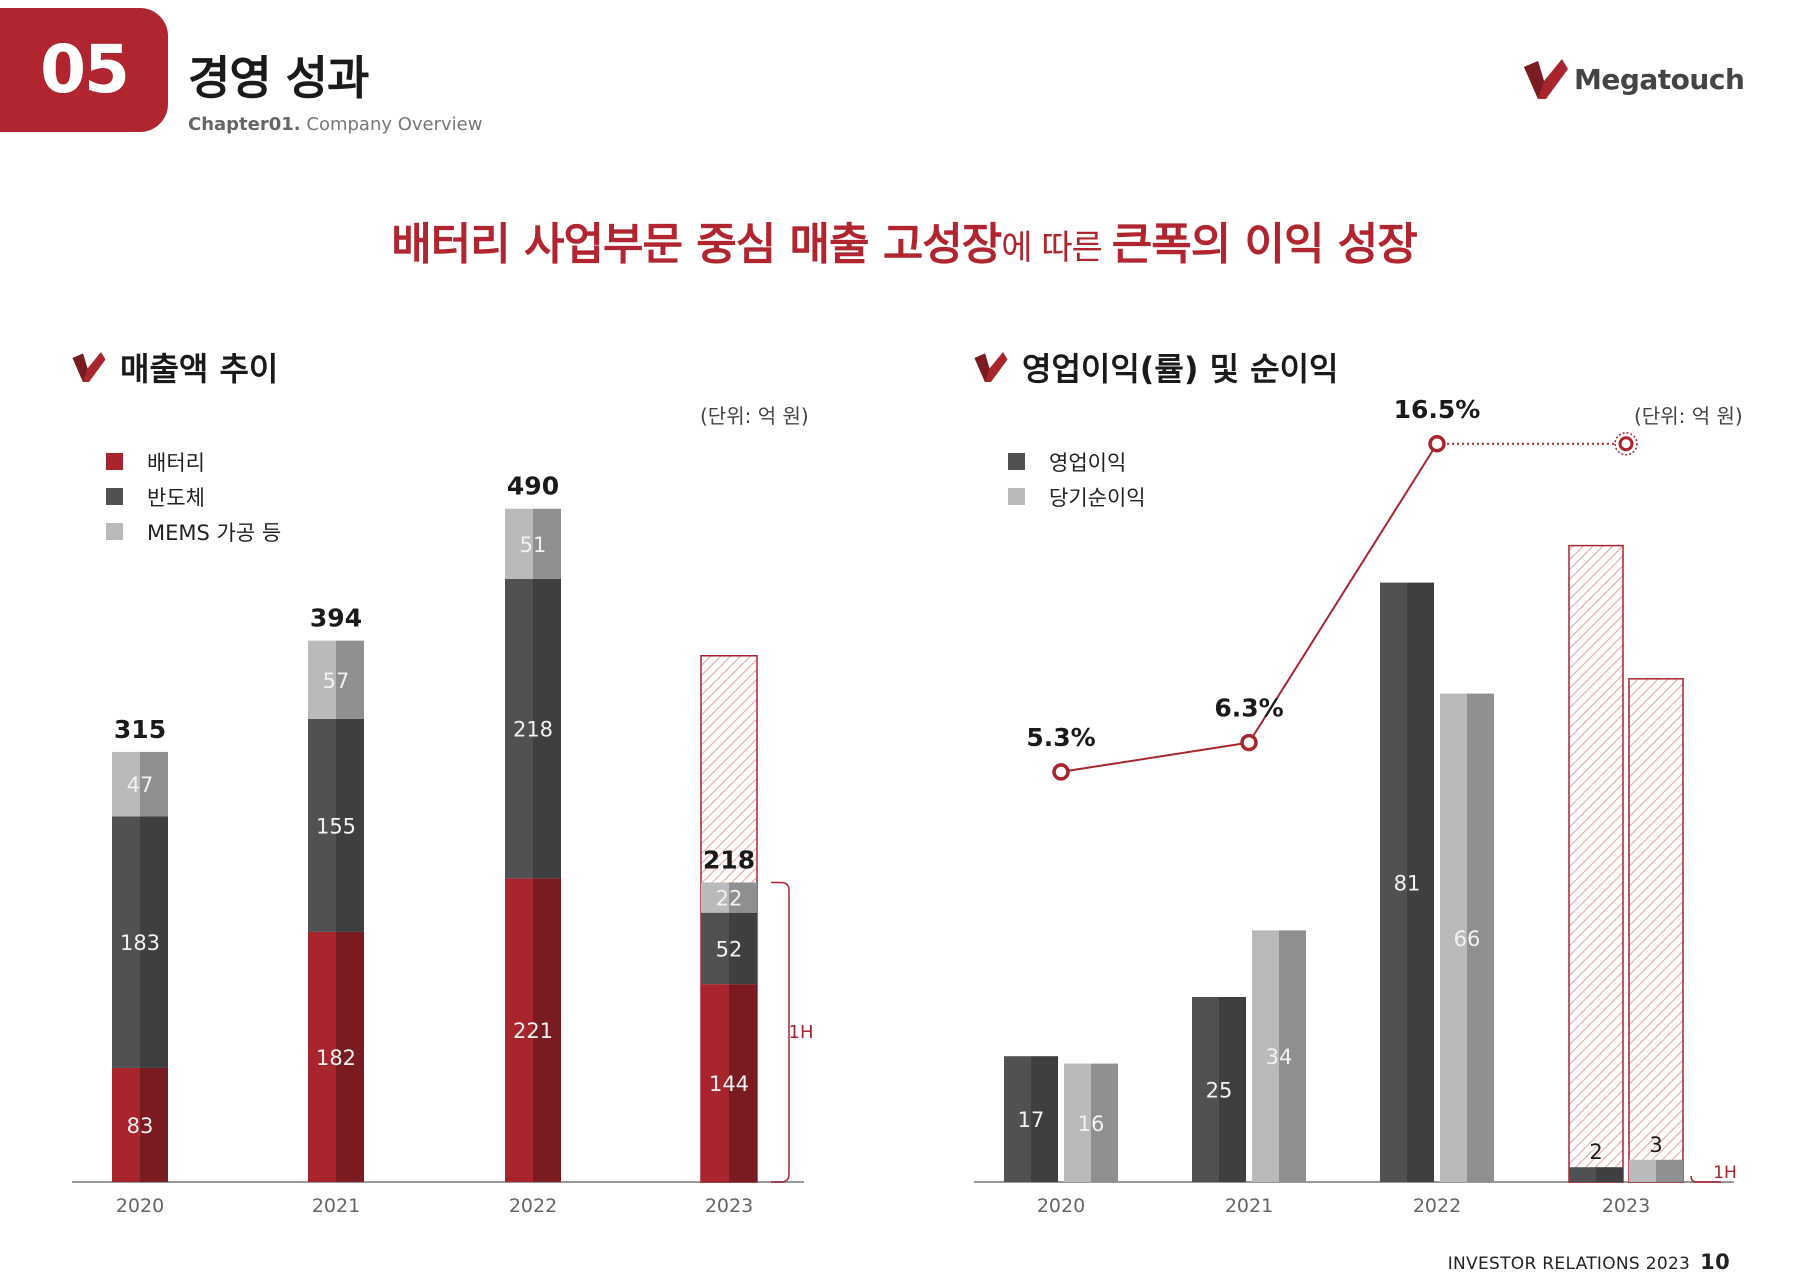 The height and width of the screenshot is (1282, 1808). I want to click on profit-x-tick: 2023, so click(1626, 1206).